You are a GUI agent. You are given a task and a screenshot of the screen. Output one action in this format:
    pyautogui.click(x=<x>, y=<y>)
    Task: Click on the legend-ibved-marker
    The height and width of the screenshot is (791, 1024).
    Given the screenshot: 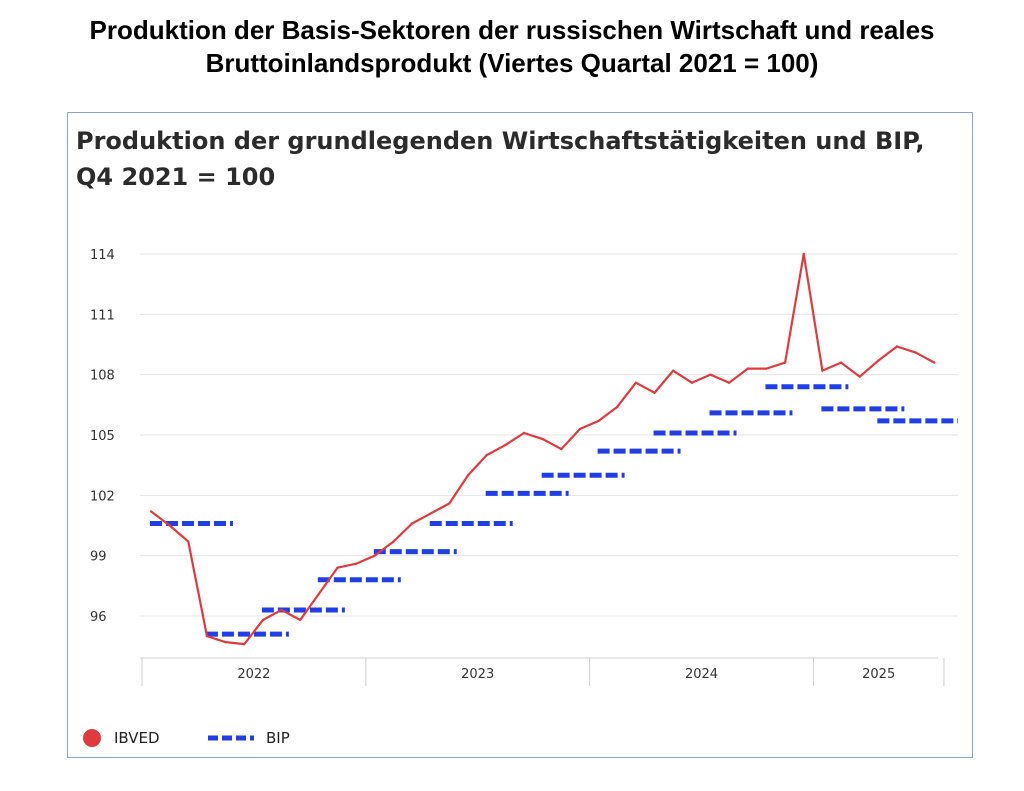 What is the action you would take?
    pyautogui.click(x=92, y=738)
    